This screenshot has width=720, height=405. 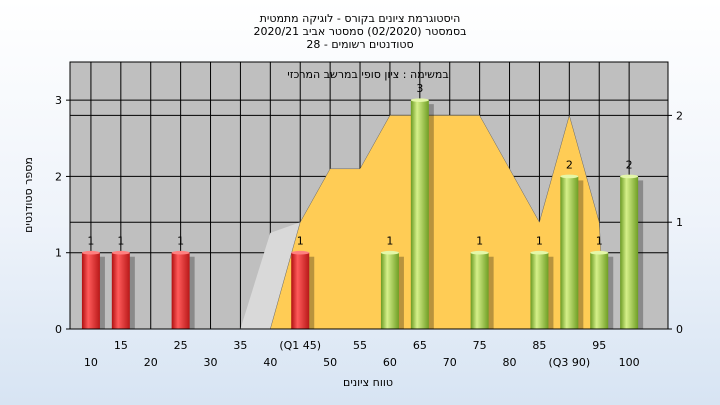 I want to click on bar-value-label: 3, so click(x=419, y=88).